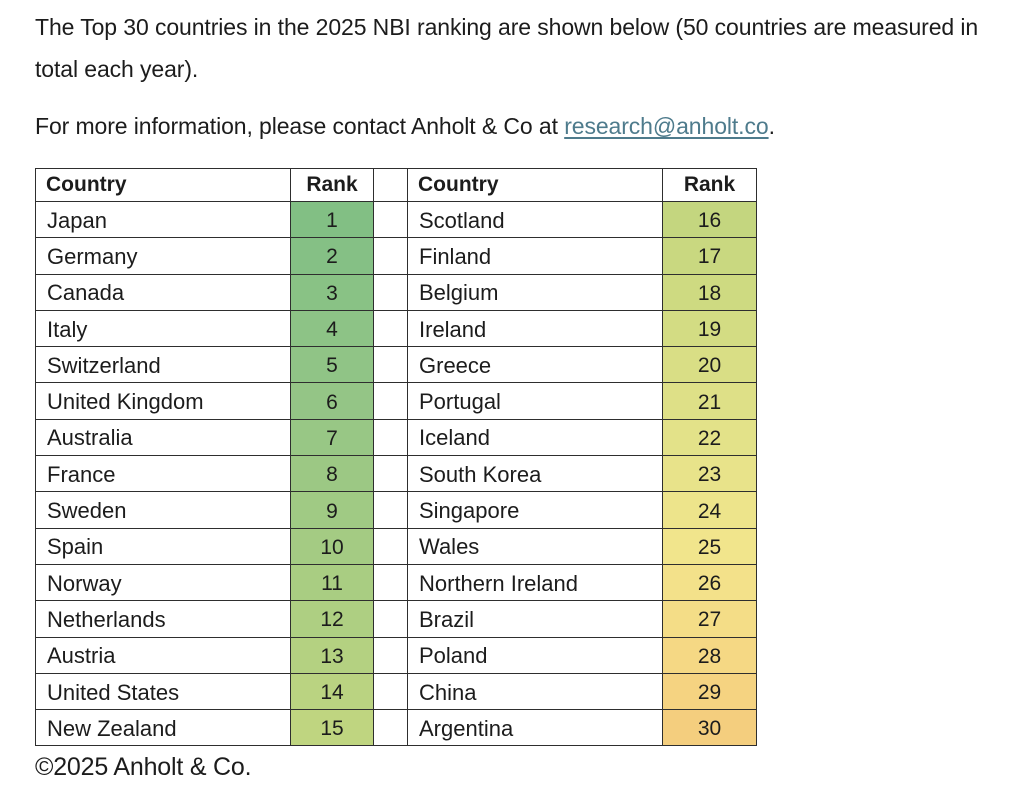  I want to click on country-cell: Belgium, so click(535, 292).